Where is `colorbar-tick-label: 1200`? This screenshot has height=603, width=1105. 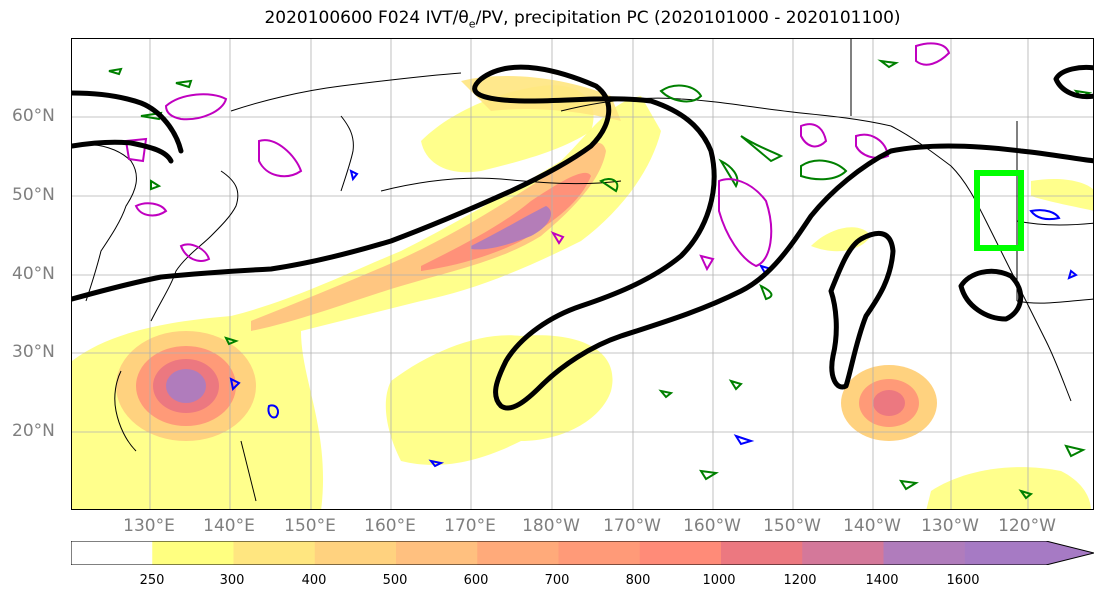 colorbar-tick-label: 1200 is located at coordinates (800, 580).